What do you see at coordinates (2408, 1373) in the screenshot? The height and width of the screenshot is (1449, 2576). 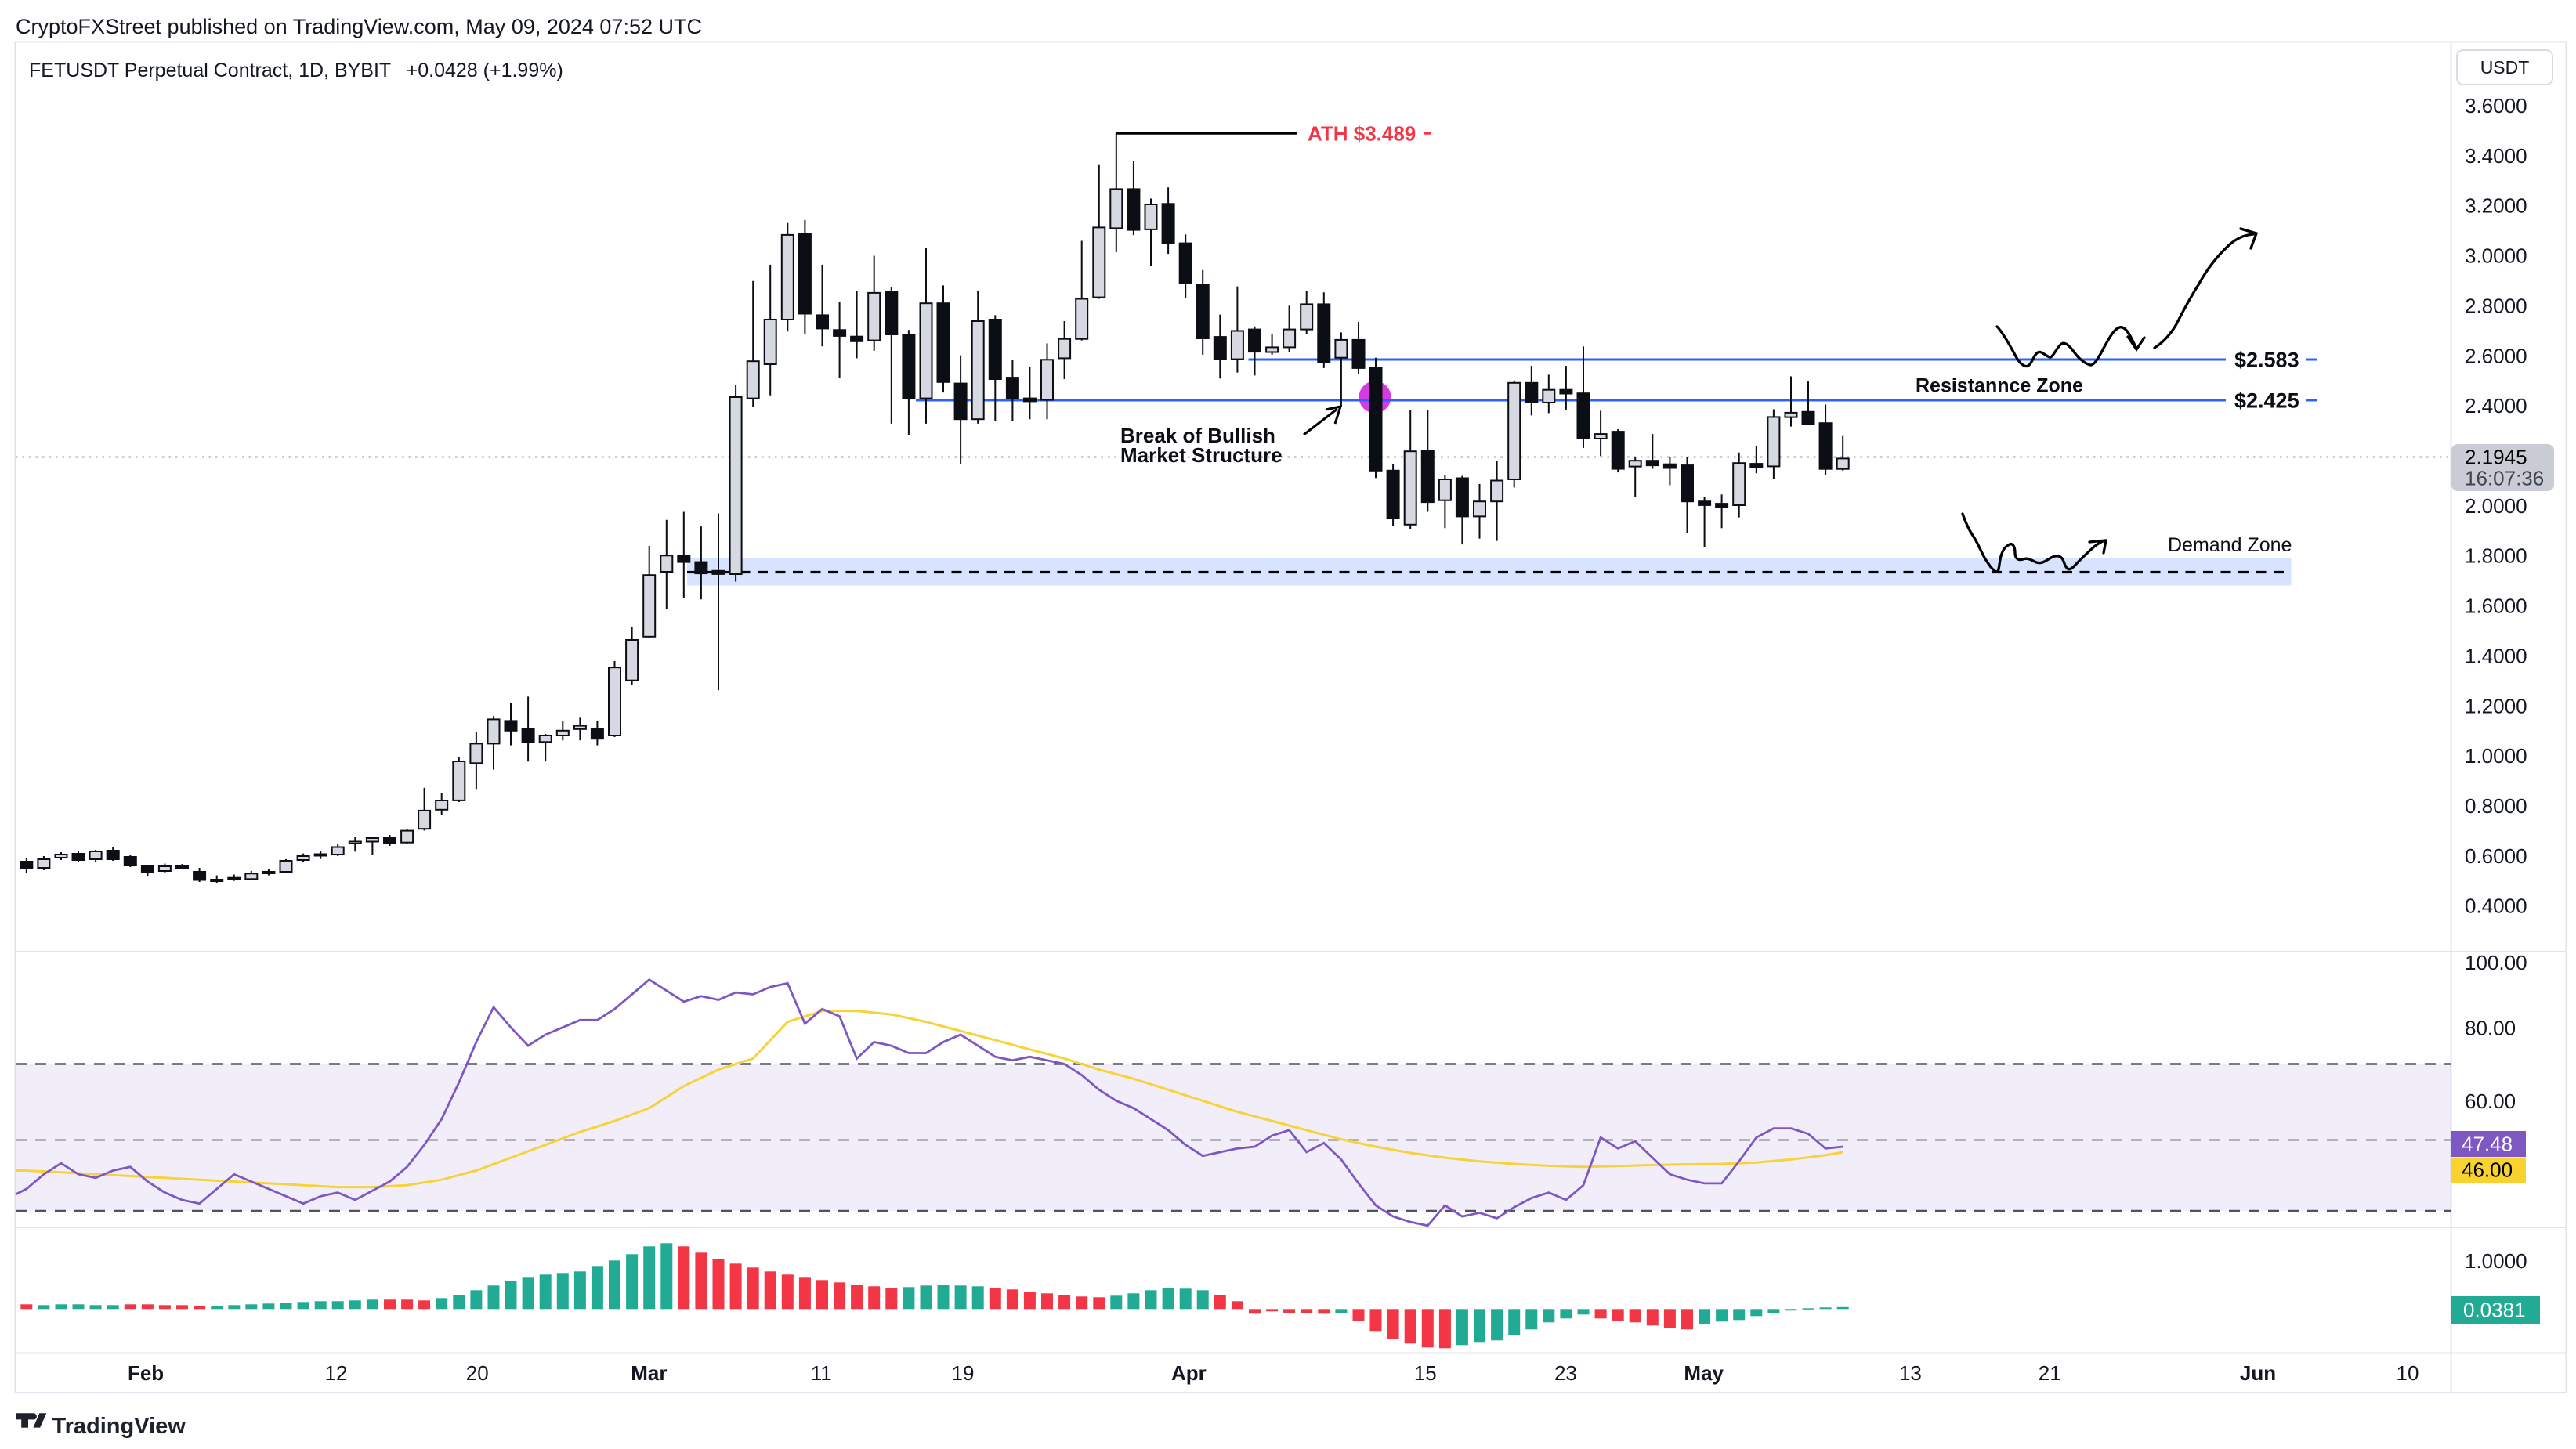 I see `svg-text: 10` at bounding box center [2408, 1373].